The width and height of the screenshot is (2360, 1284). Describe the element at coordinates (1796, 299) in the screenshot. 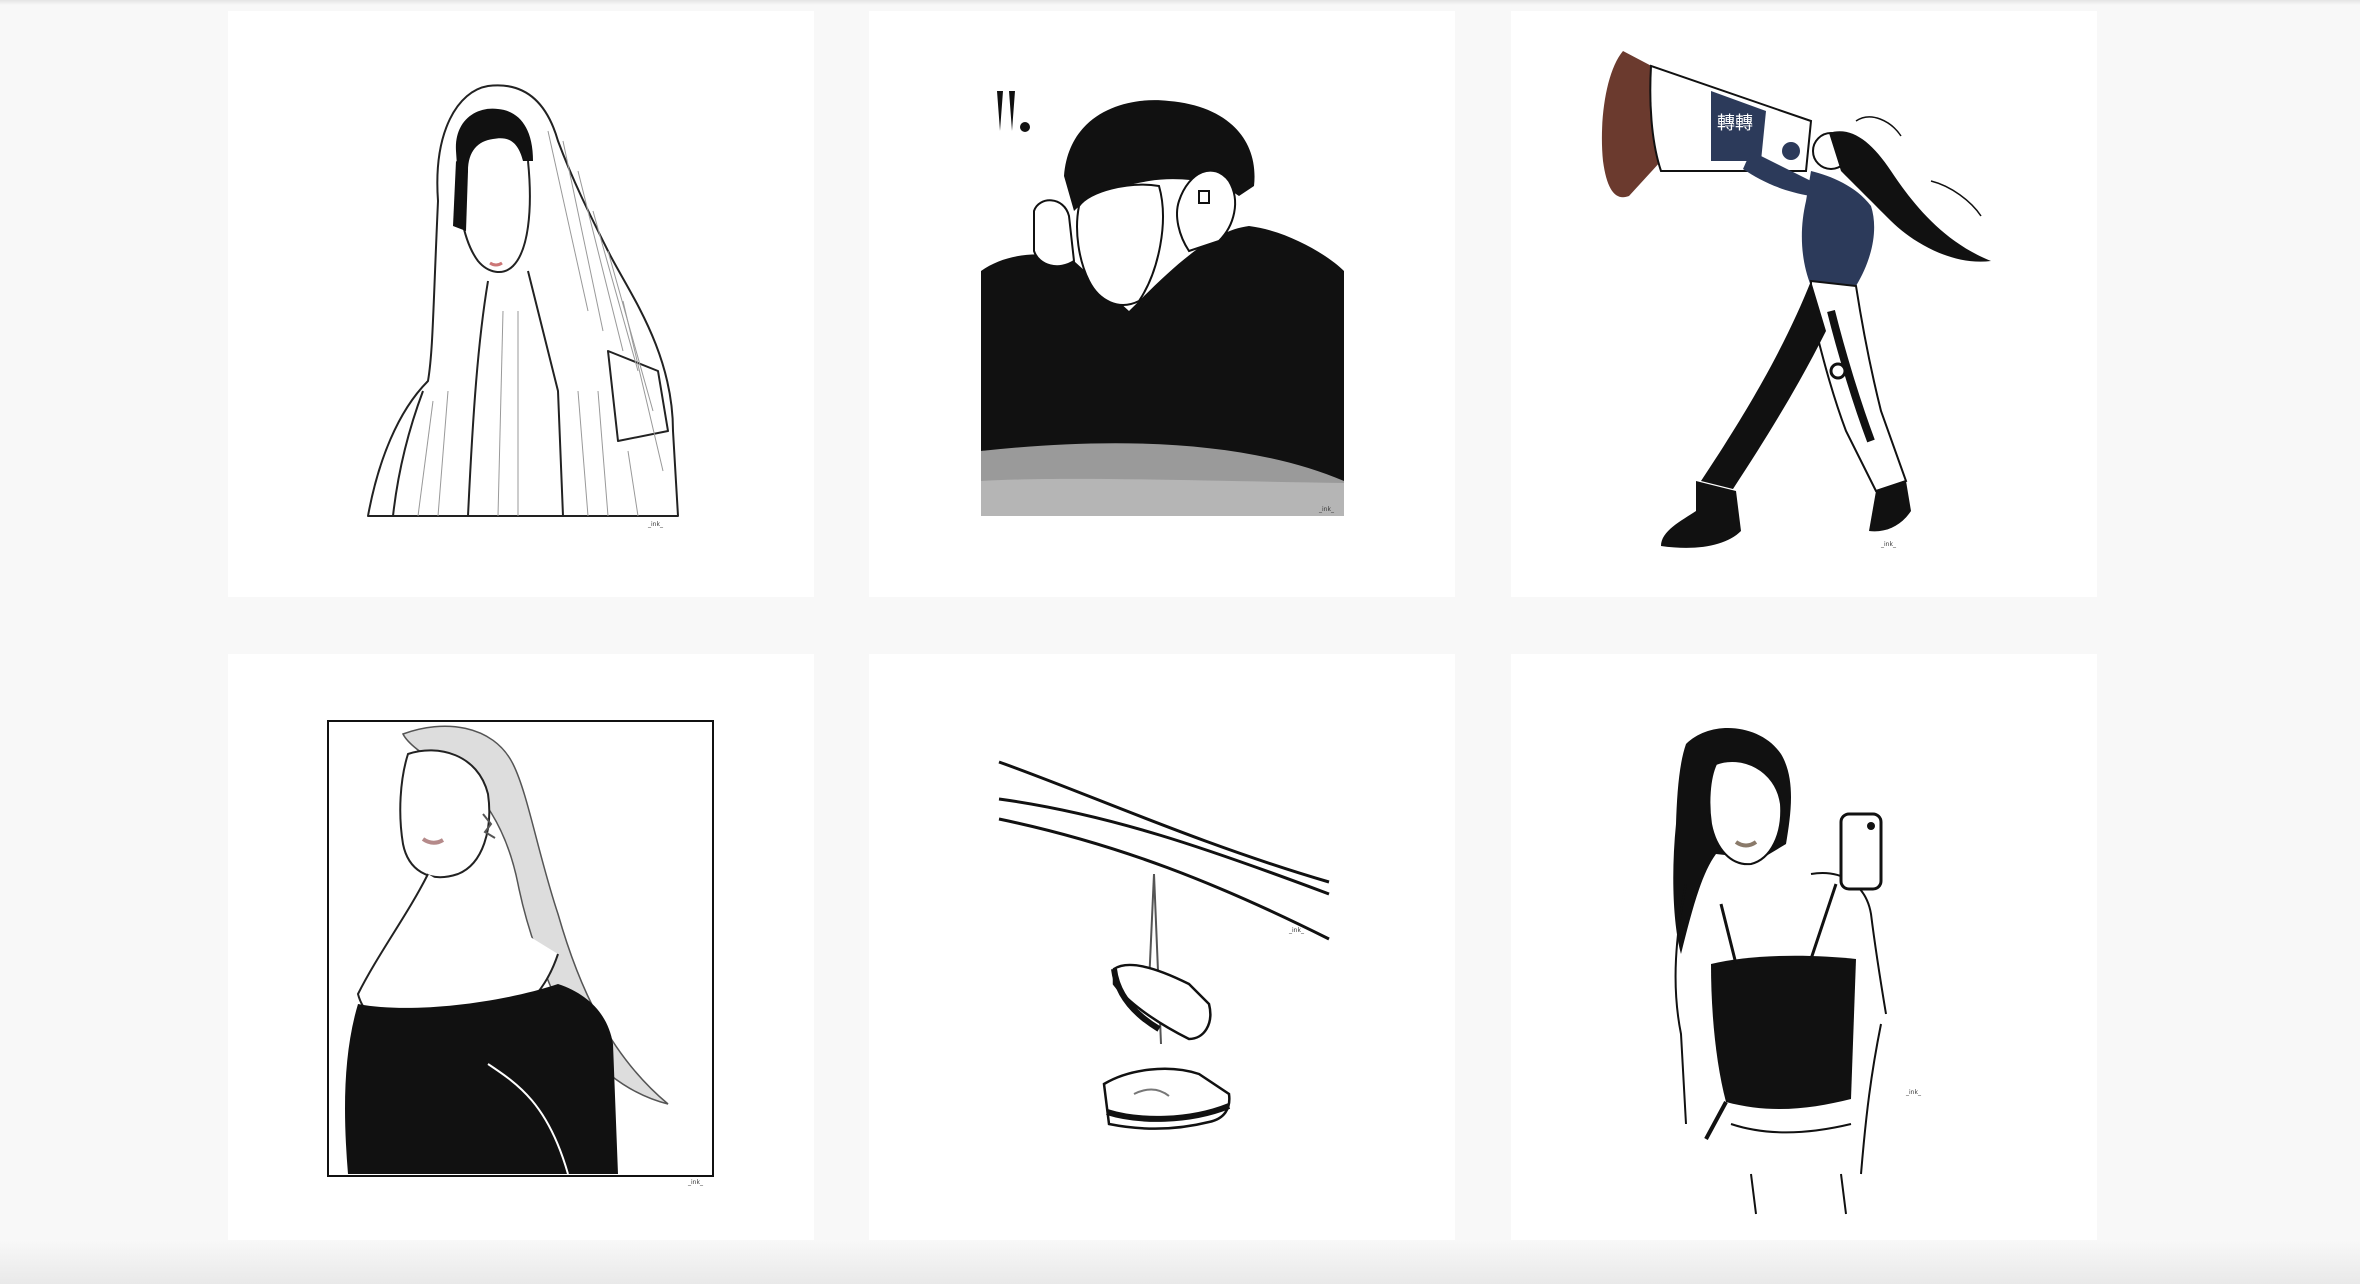

I see `artwork-megaphone-dancer: 轉轉 _ink_` at that location.